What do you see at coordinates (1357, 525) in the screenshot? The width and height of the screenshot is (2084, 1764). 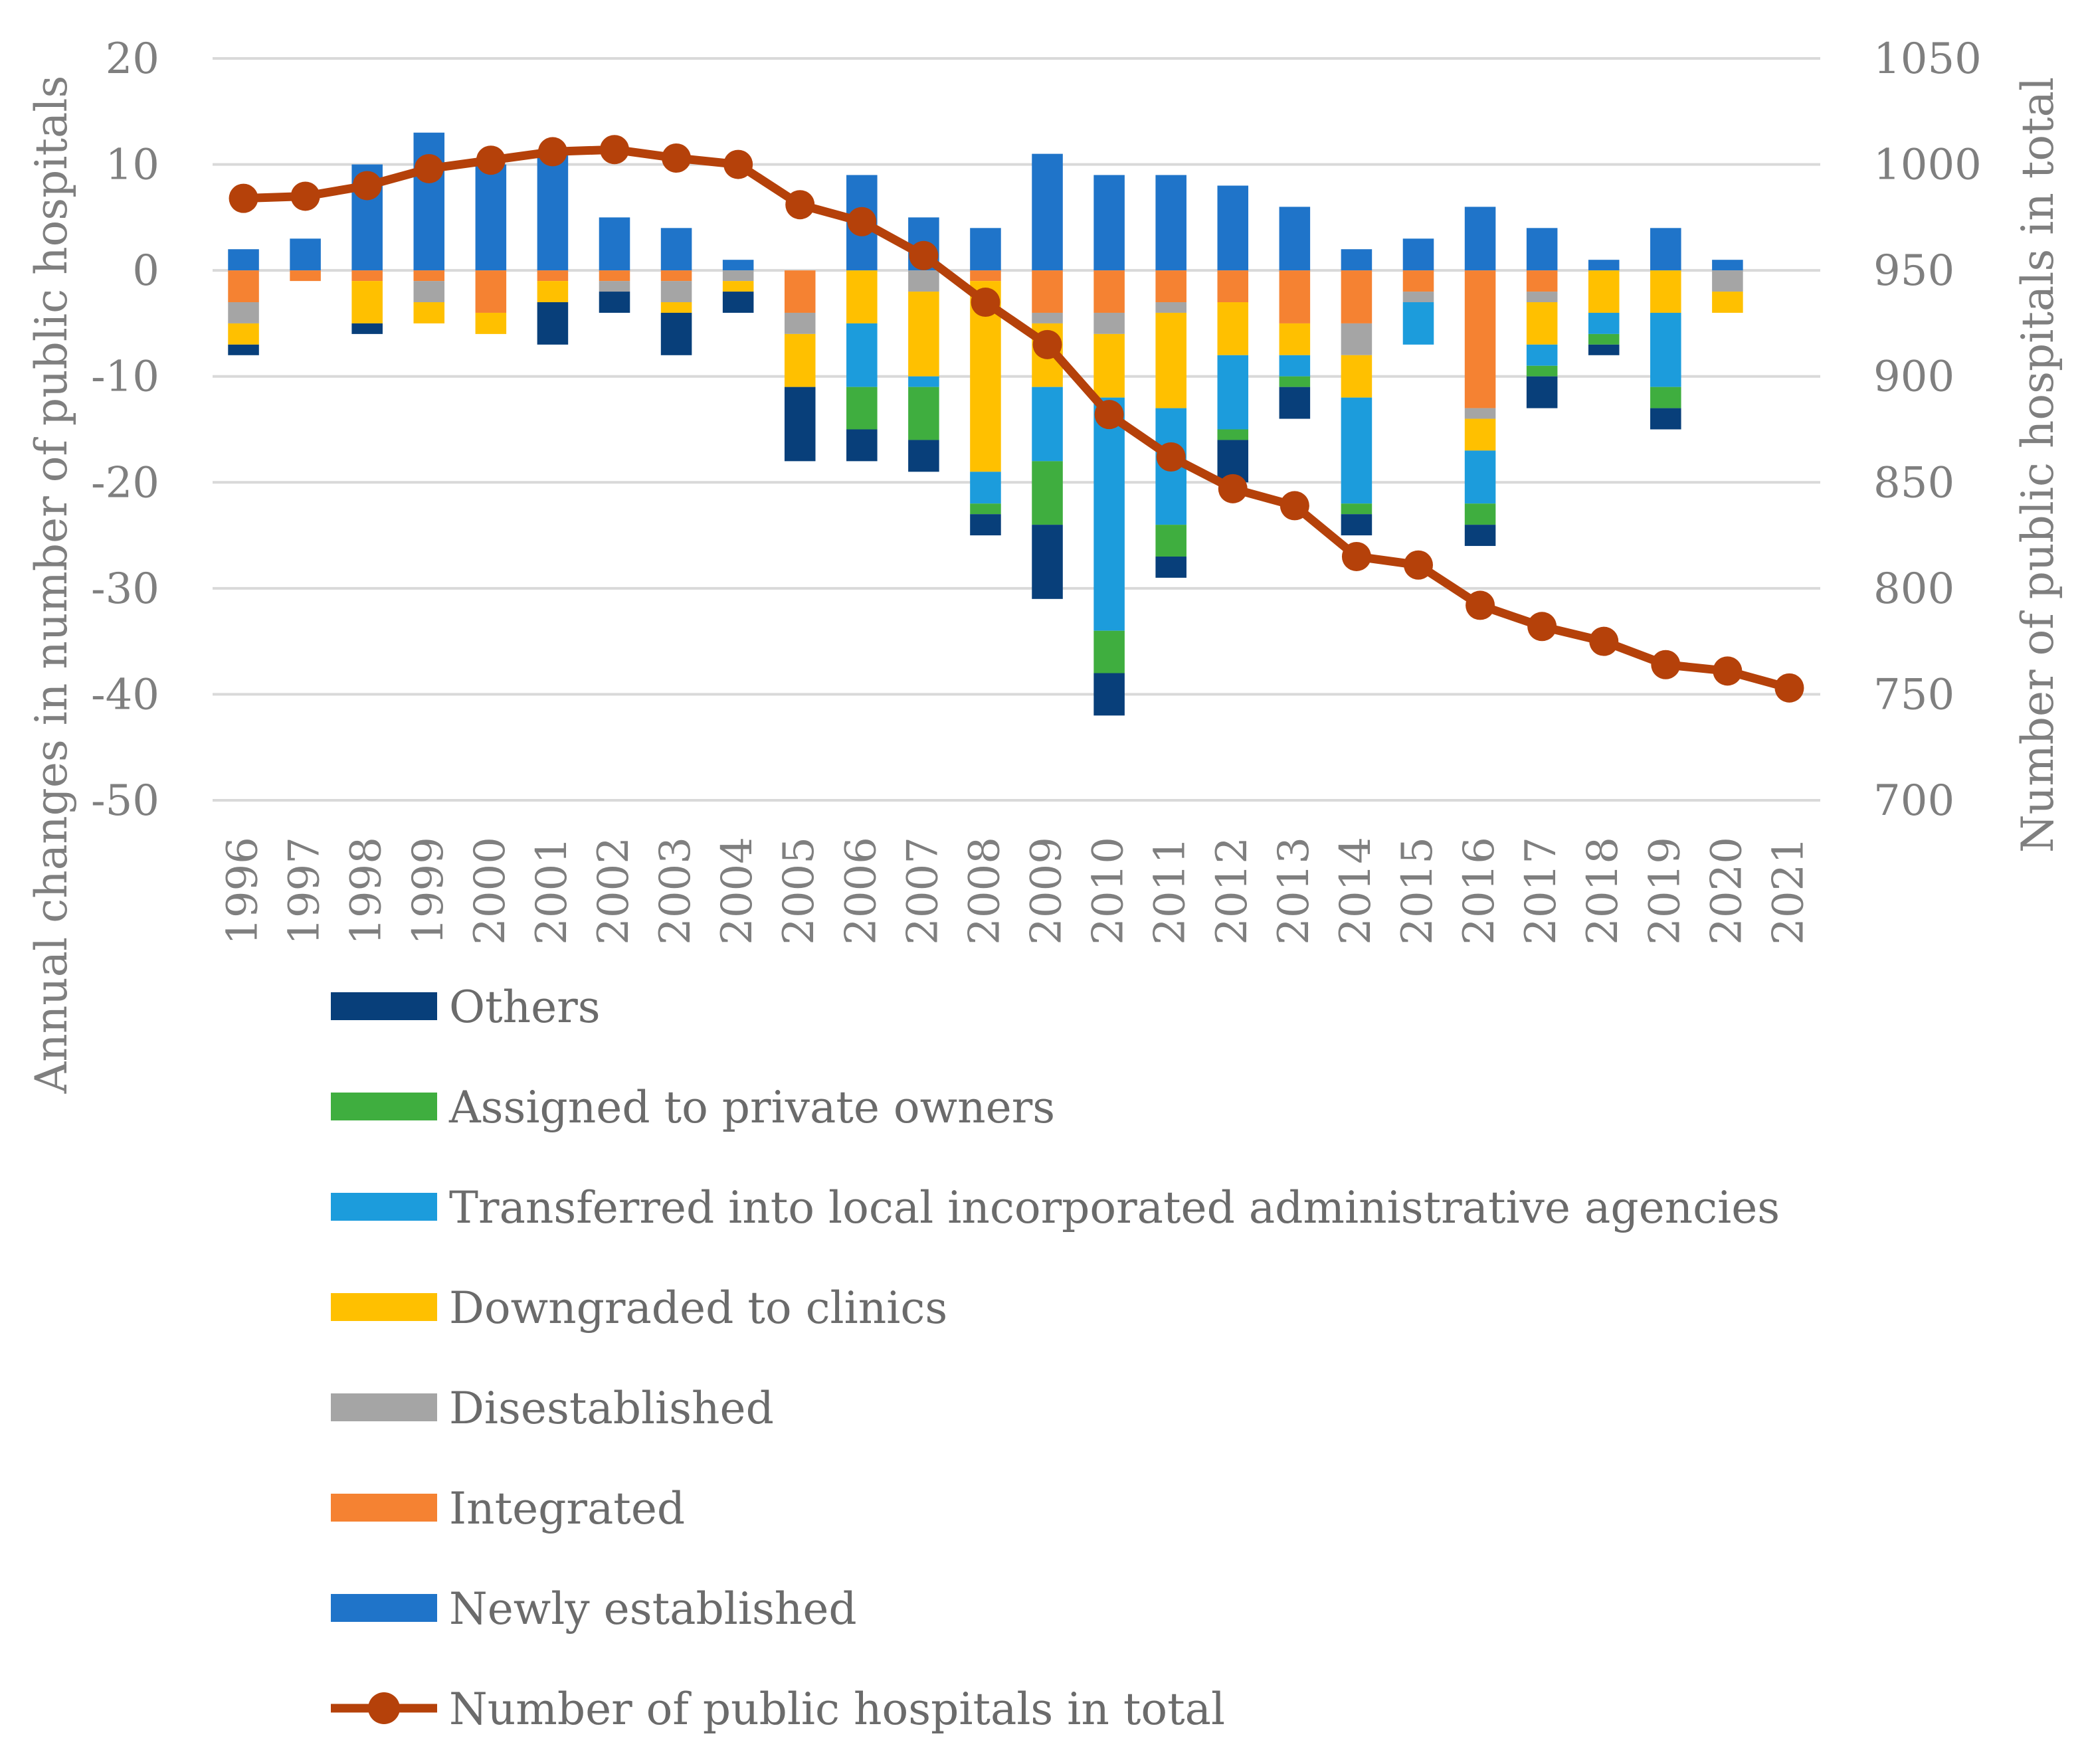 I see `bar-others-2014` at bounding box center [1357, 525].